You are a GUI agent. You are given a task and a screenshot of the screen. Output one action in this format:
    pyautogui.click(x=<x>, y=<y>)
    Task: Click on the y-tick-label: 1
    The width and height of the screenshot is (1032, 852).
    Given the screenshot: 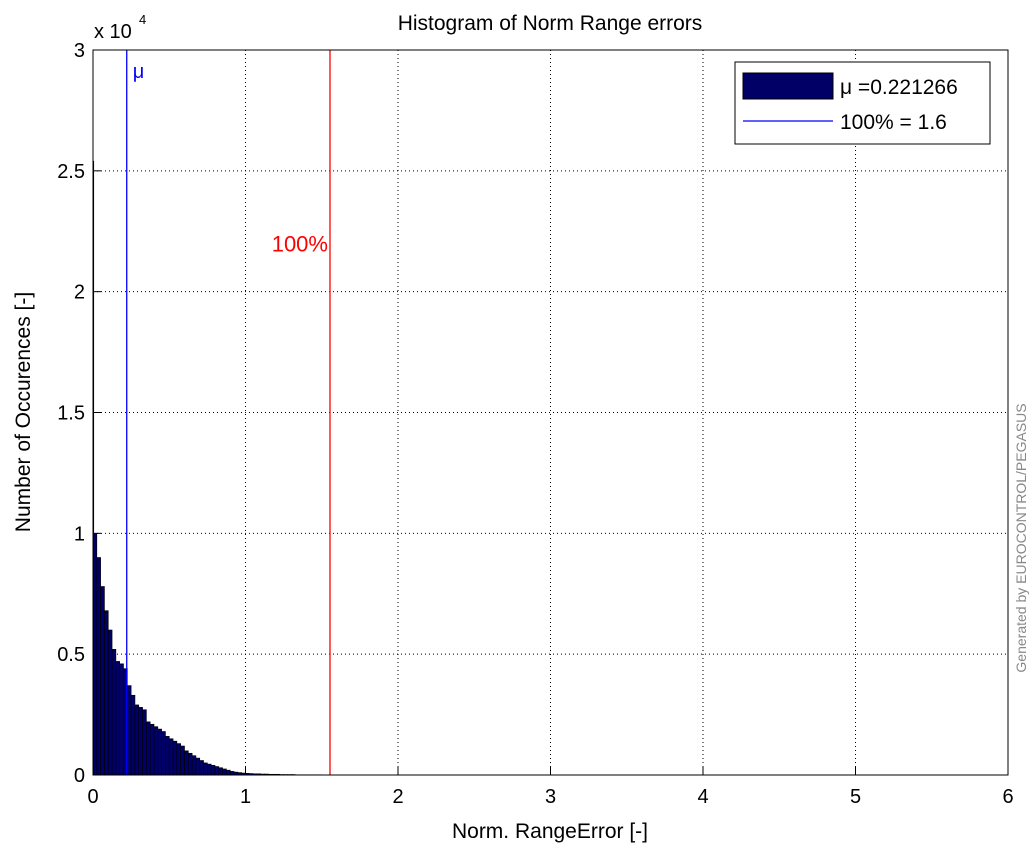 What is the action you would take?
    pyautogui.click(x=79, y=534)
    